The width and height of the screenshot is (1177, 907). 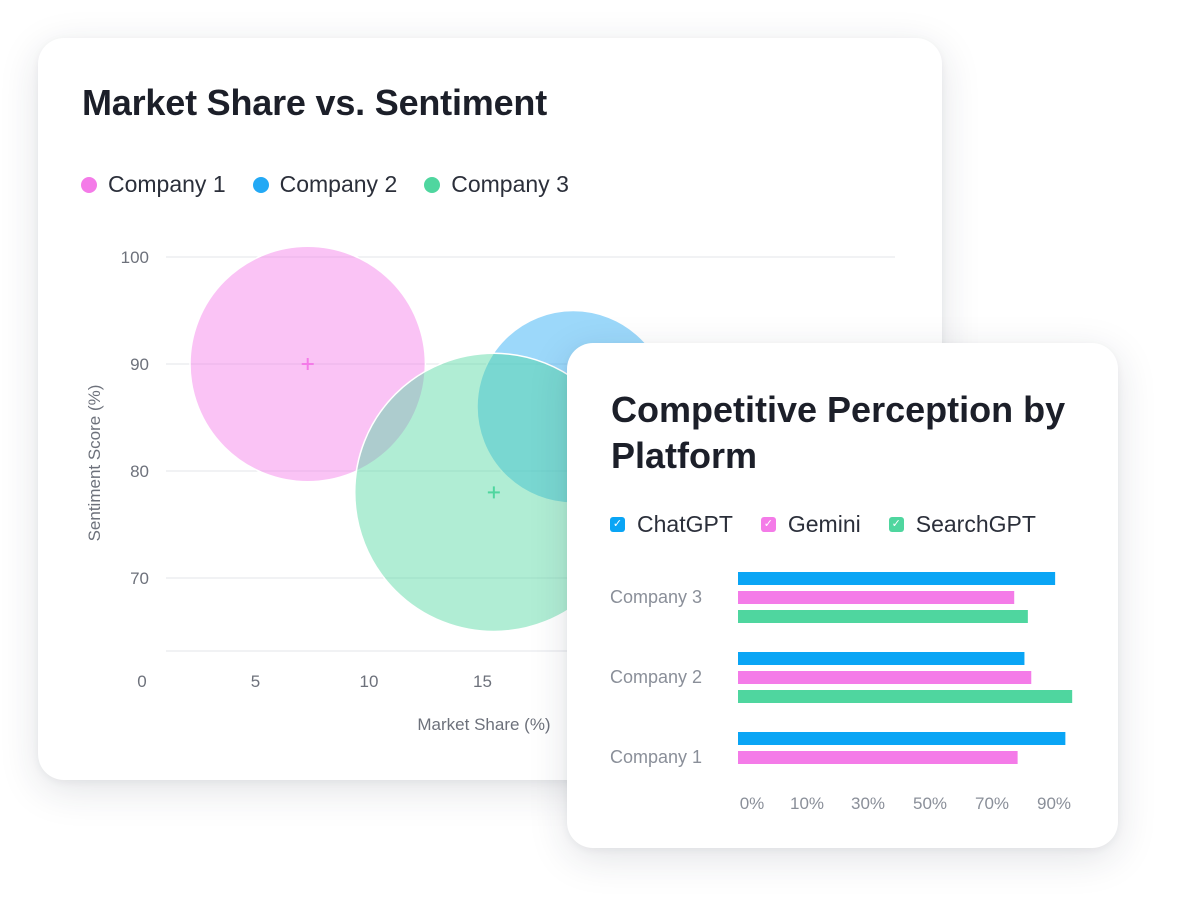 I want to click on x-tick-label: 10, so click(x=369, y=681).